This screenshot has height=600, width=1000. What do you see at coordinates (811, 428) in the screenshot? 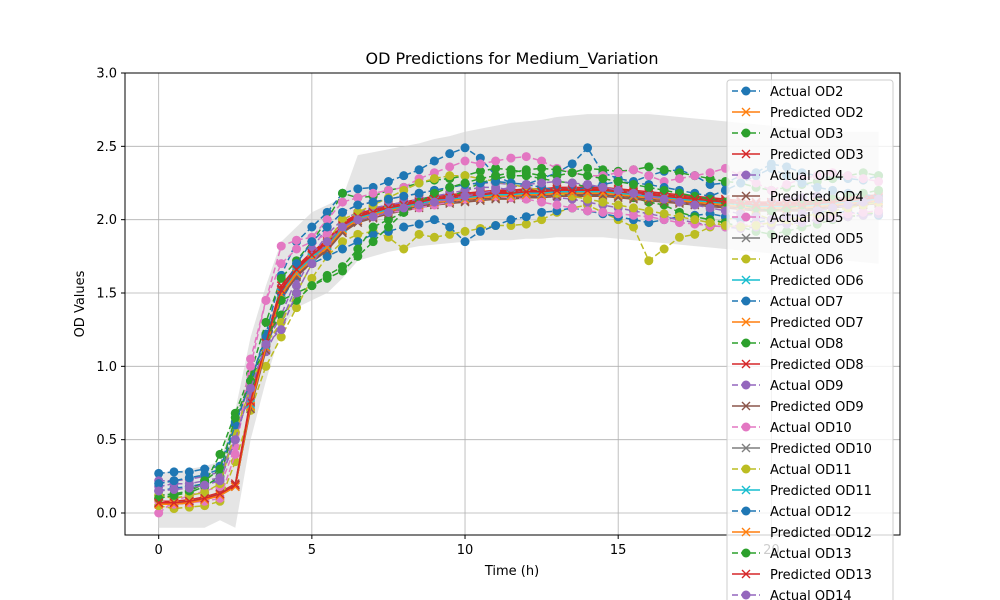
I see `legend-label: Actual OD10` at bounding box center [811, 428].